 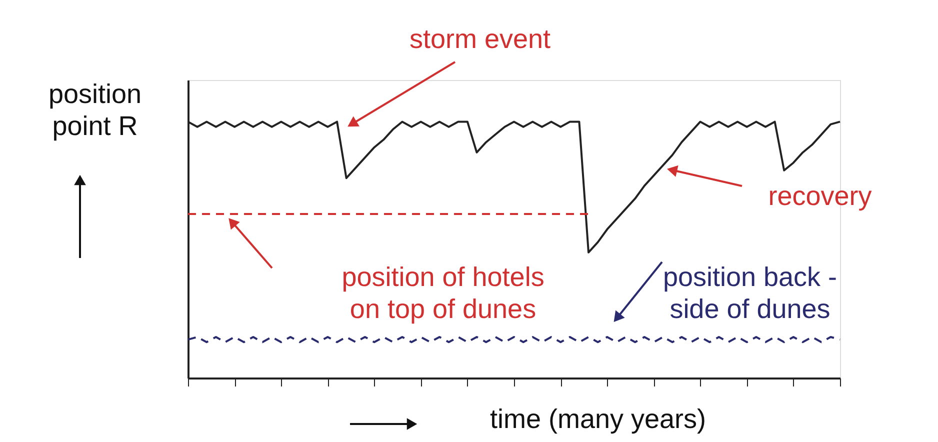 What do you see at coordinates (480, 39) in the screenshot?
I see `text: storm event` at bounding box center [480, 39].